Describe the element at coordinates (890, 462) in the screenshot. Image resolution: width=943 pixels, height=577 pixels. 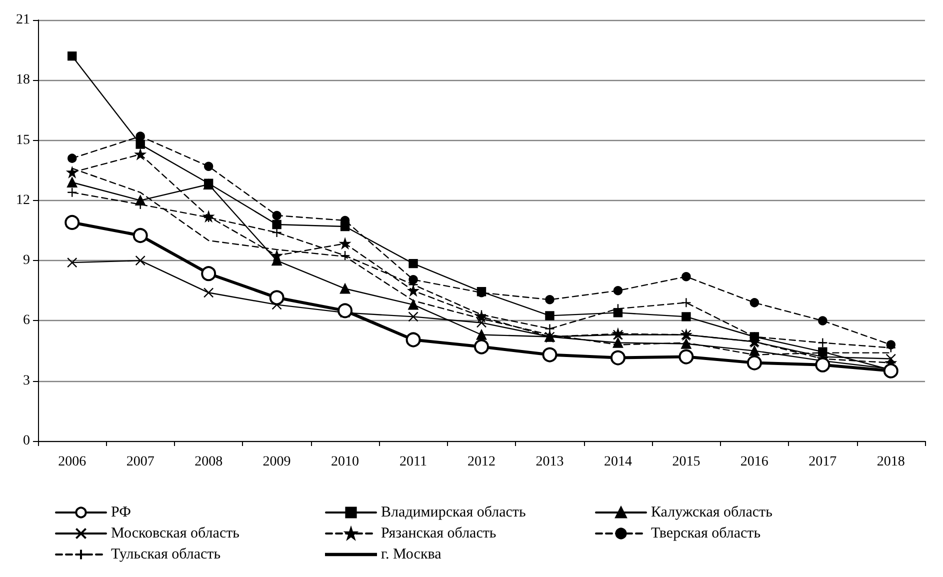
I see `x-tick-label: 2018` at that location.